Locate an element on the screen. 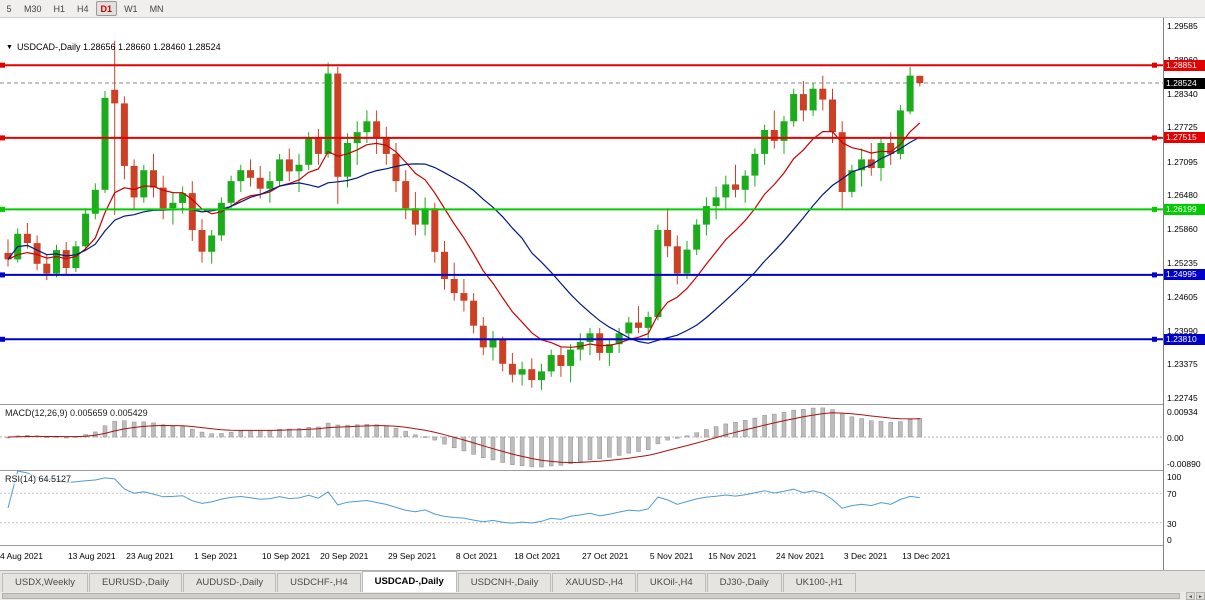 This screenshot has height=600, width=1205. rsi-axis-tick: 100 is located at coordinates (1174, 477).